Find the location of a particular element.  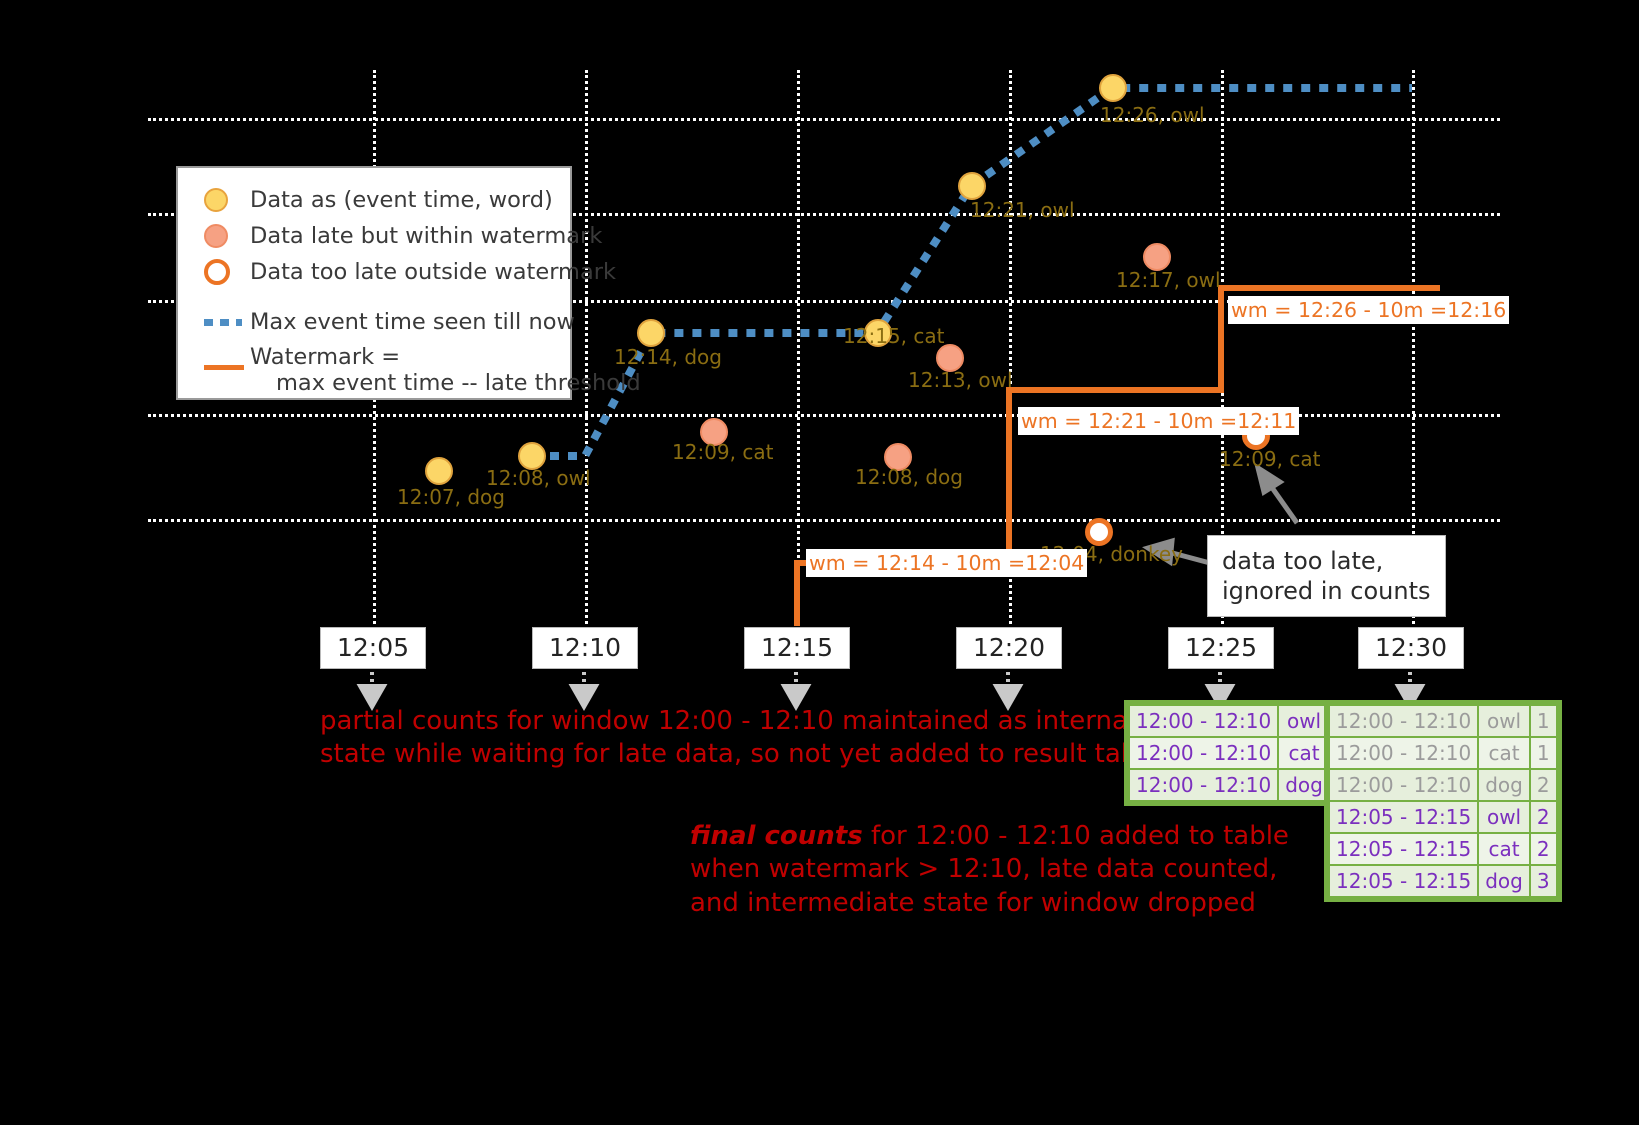

table-row: 12:00 - 12:10 owl 1 is located at coordinates (1443, 721).